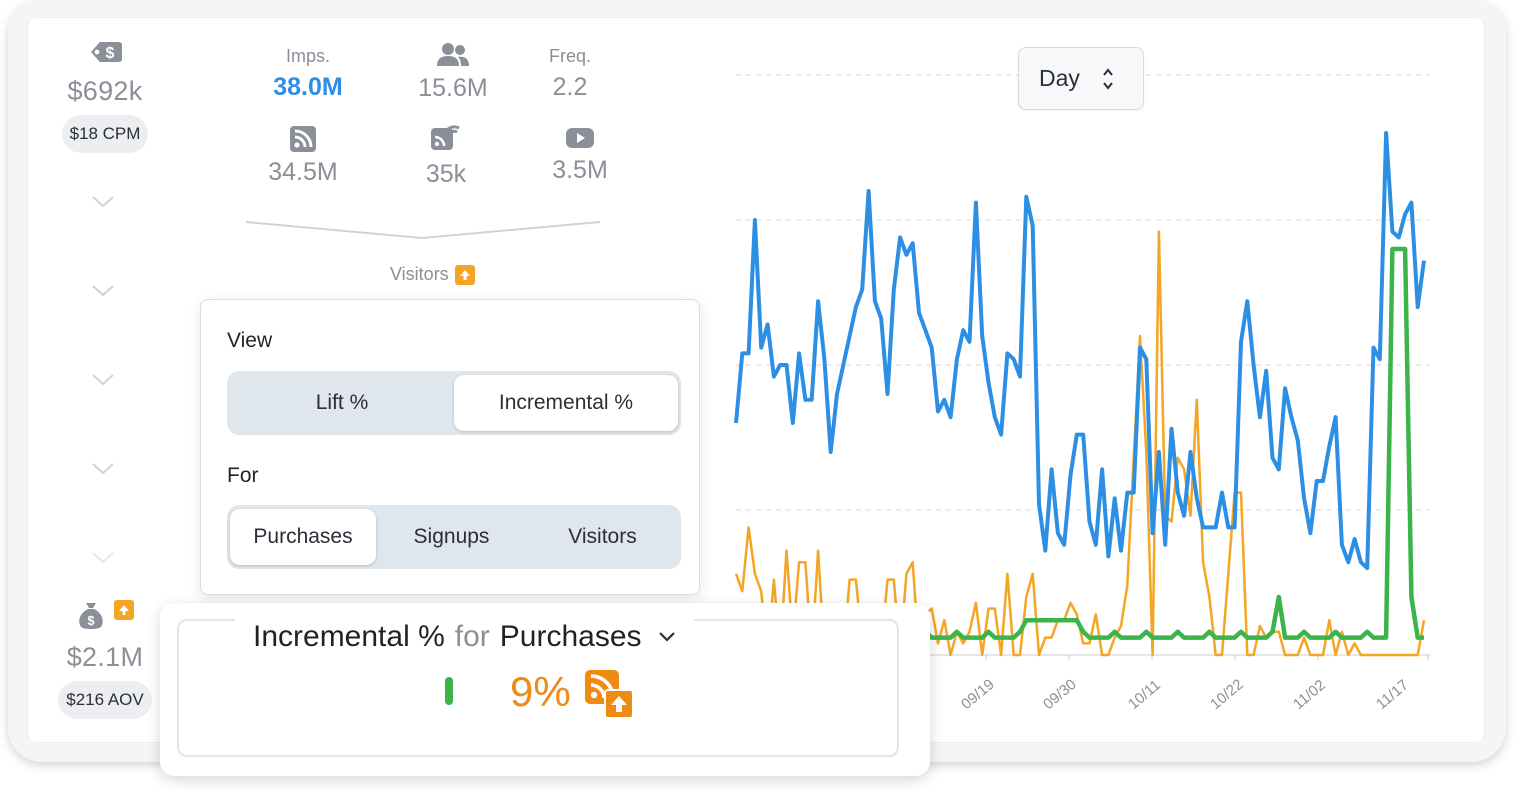  Describe the element at coordinates (250, 340) in the screenshot. I see `view-heading: View` at that location.